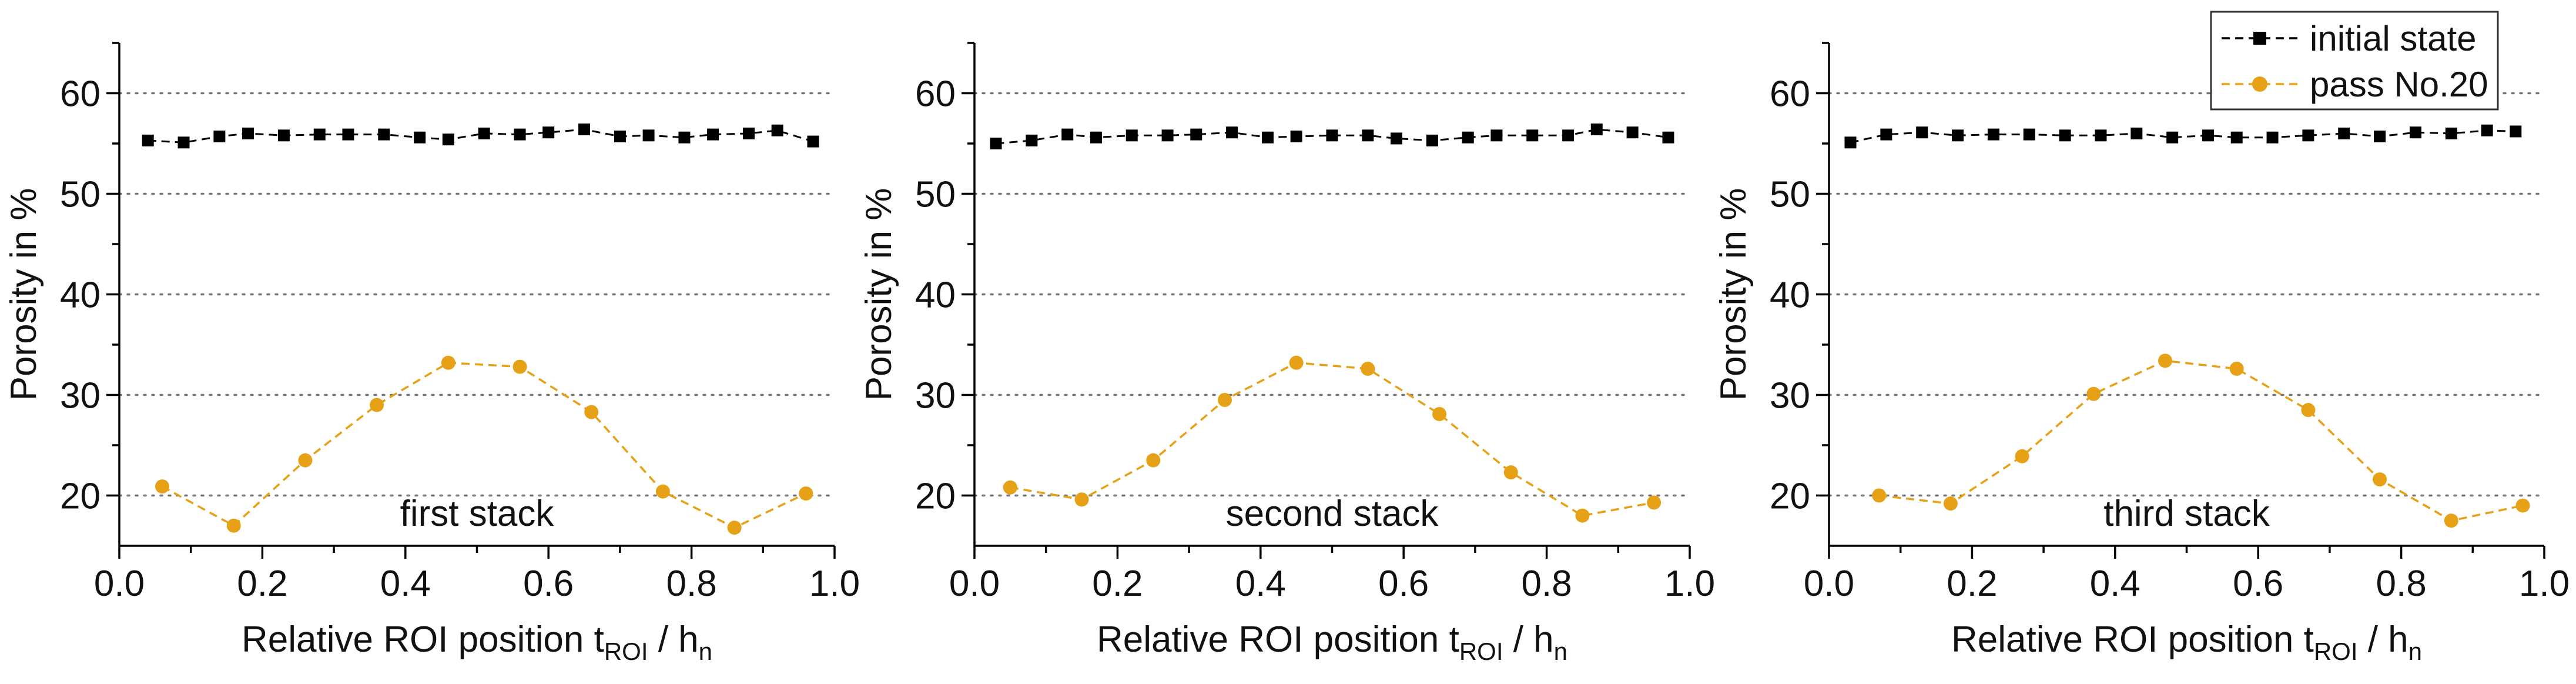 This screenshot has width=2576, height=684. What do you see at coordinates (1560, 651) in the screenshot?
I see `x-axis-label-suffix-sub: n` at bounding box center [1560, 651].